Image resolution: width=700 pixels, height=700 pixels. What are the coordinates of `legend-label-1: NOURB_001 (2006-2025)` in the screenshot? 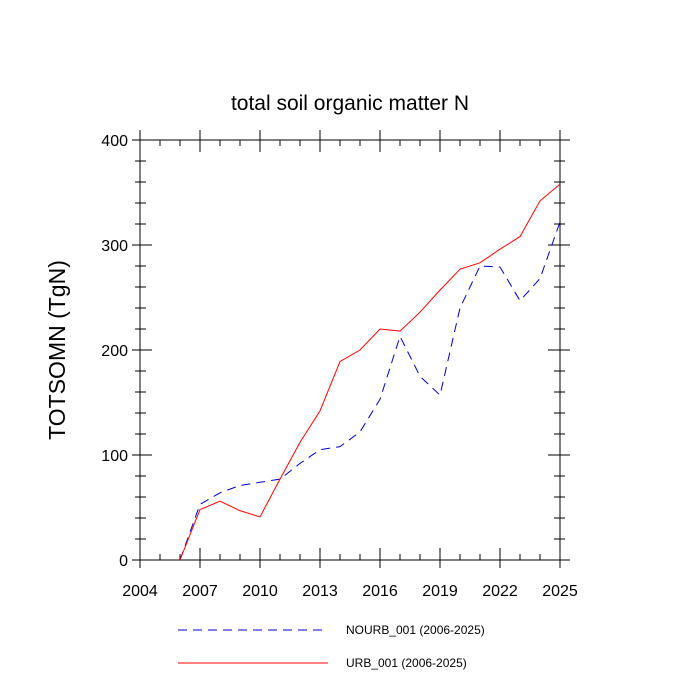 It's located at (415, 630).